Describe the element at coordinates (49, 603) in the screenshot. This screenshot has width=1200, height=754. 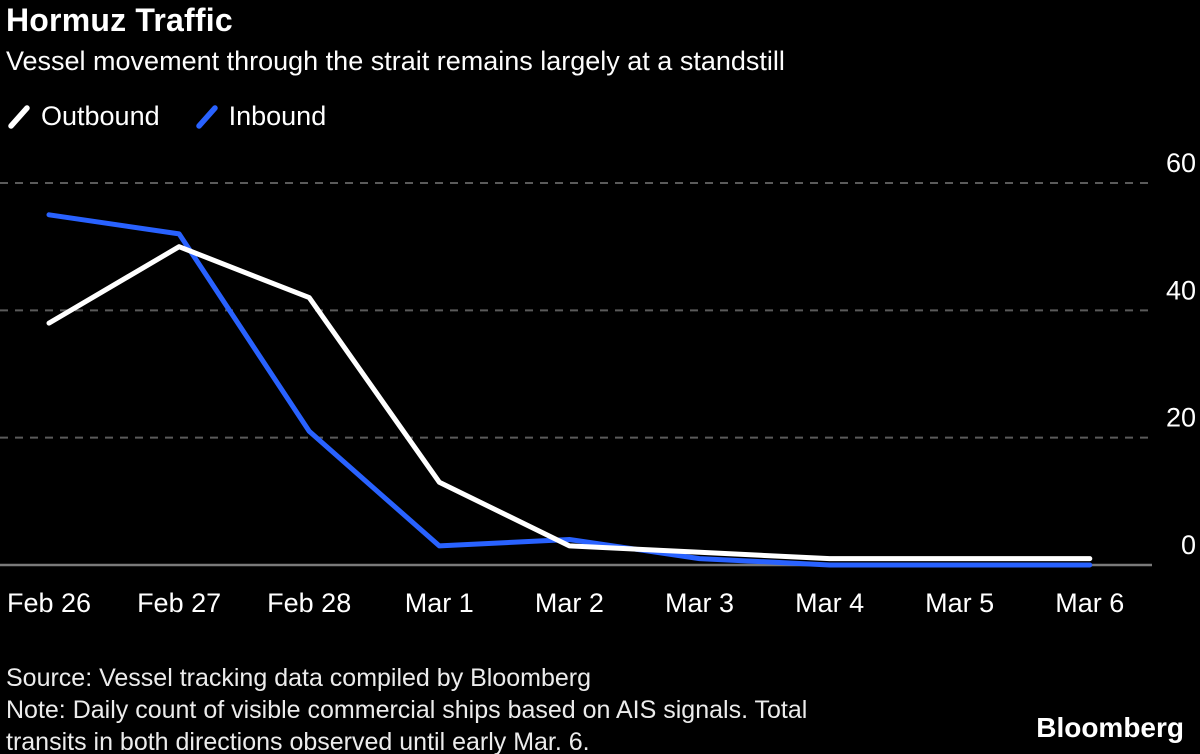
I see `x-tick-label: Feb 26` at that location.